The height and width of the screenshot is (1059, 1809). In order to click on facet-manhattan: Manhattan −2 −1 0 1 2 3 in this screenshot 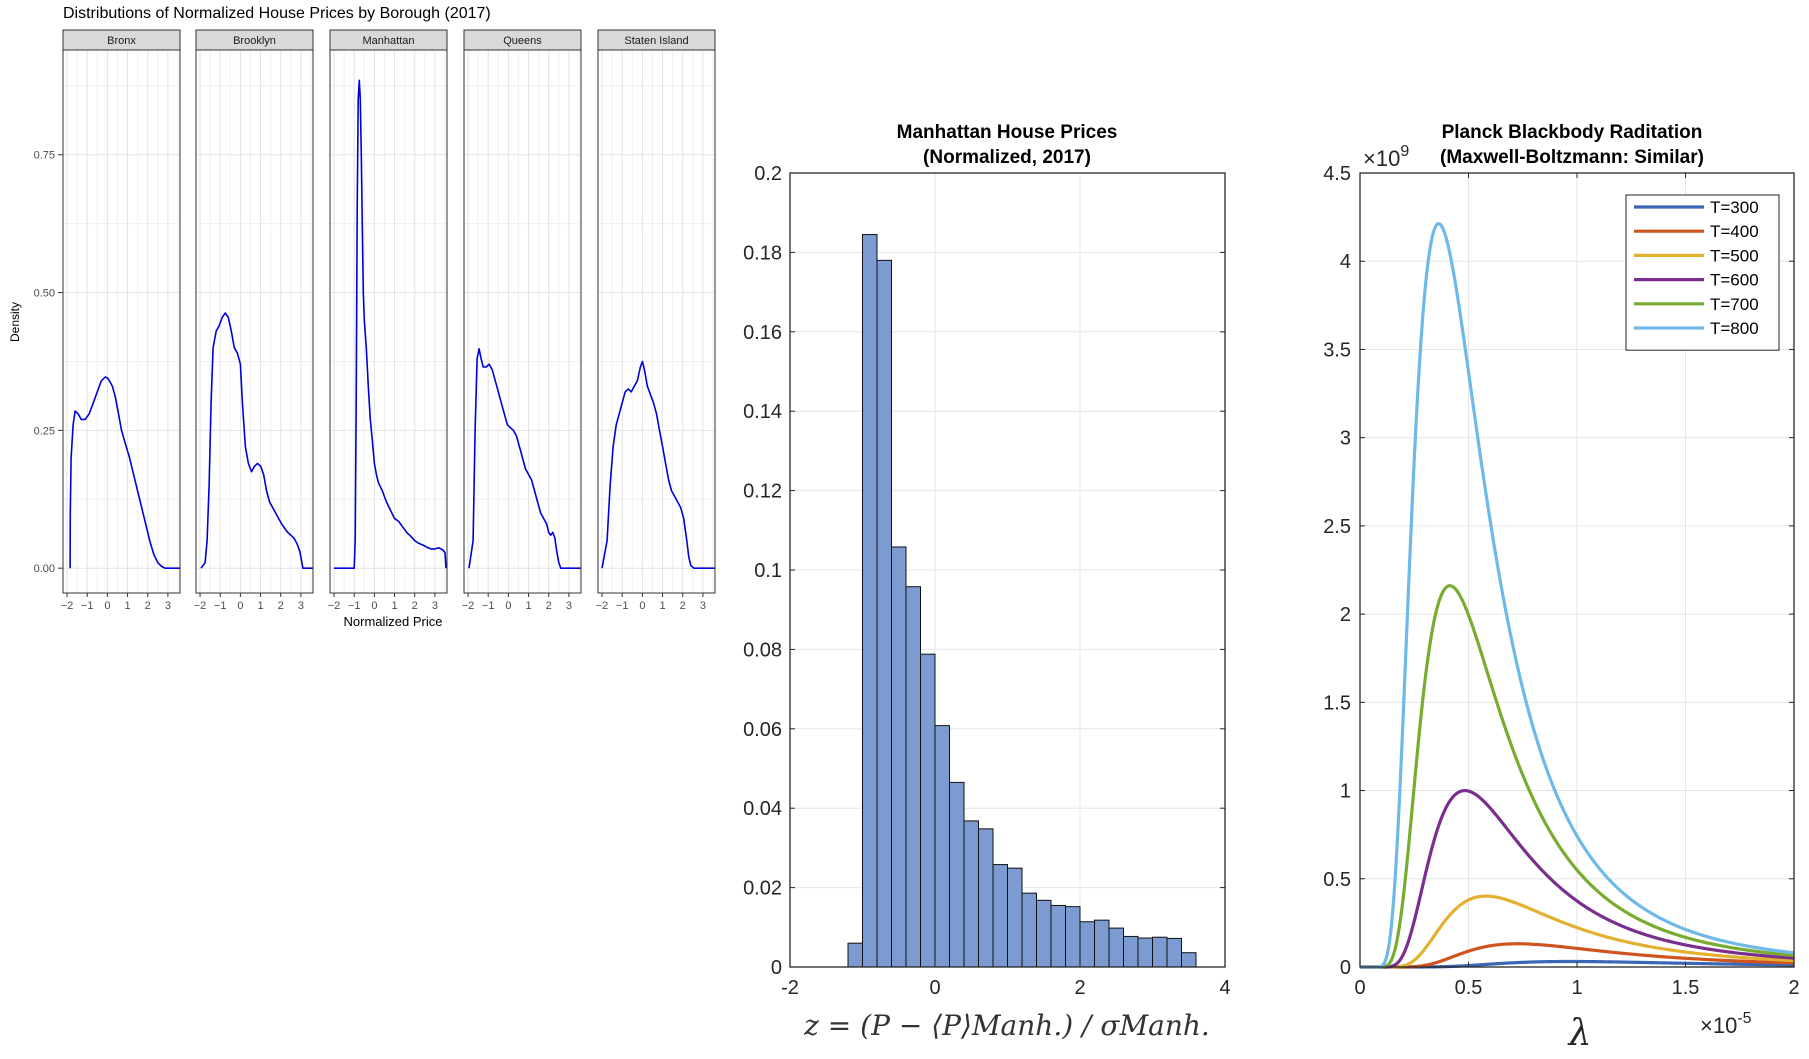, I will do `click(388, 320)`.